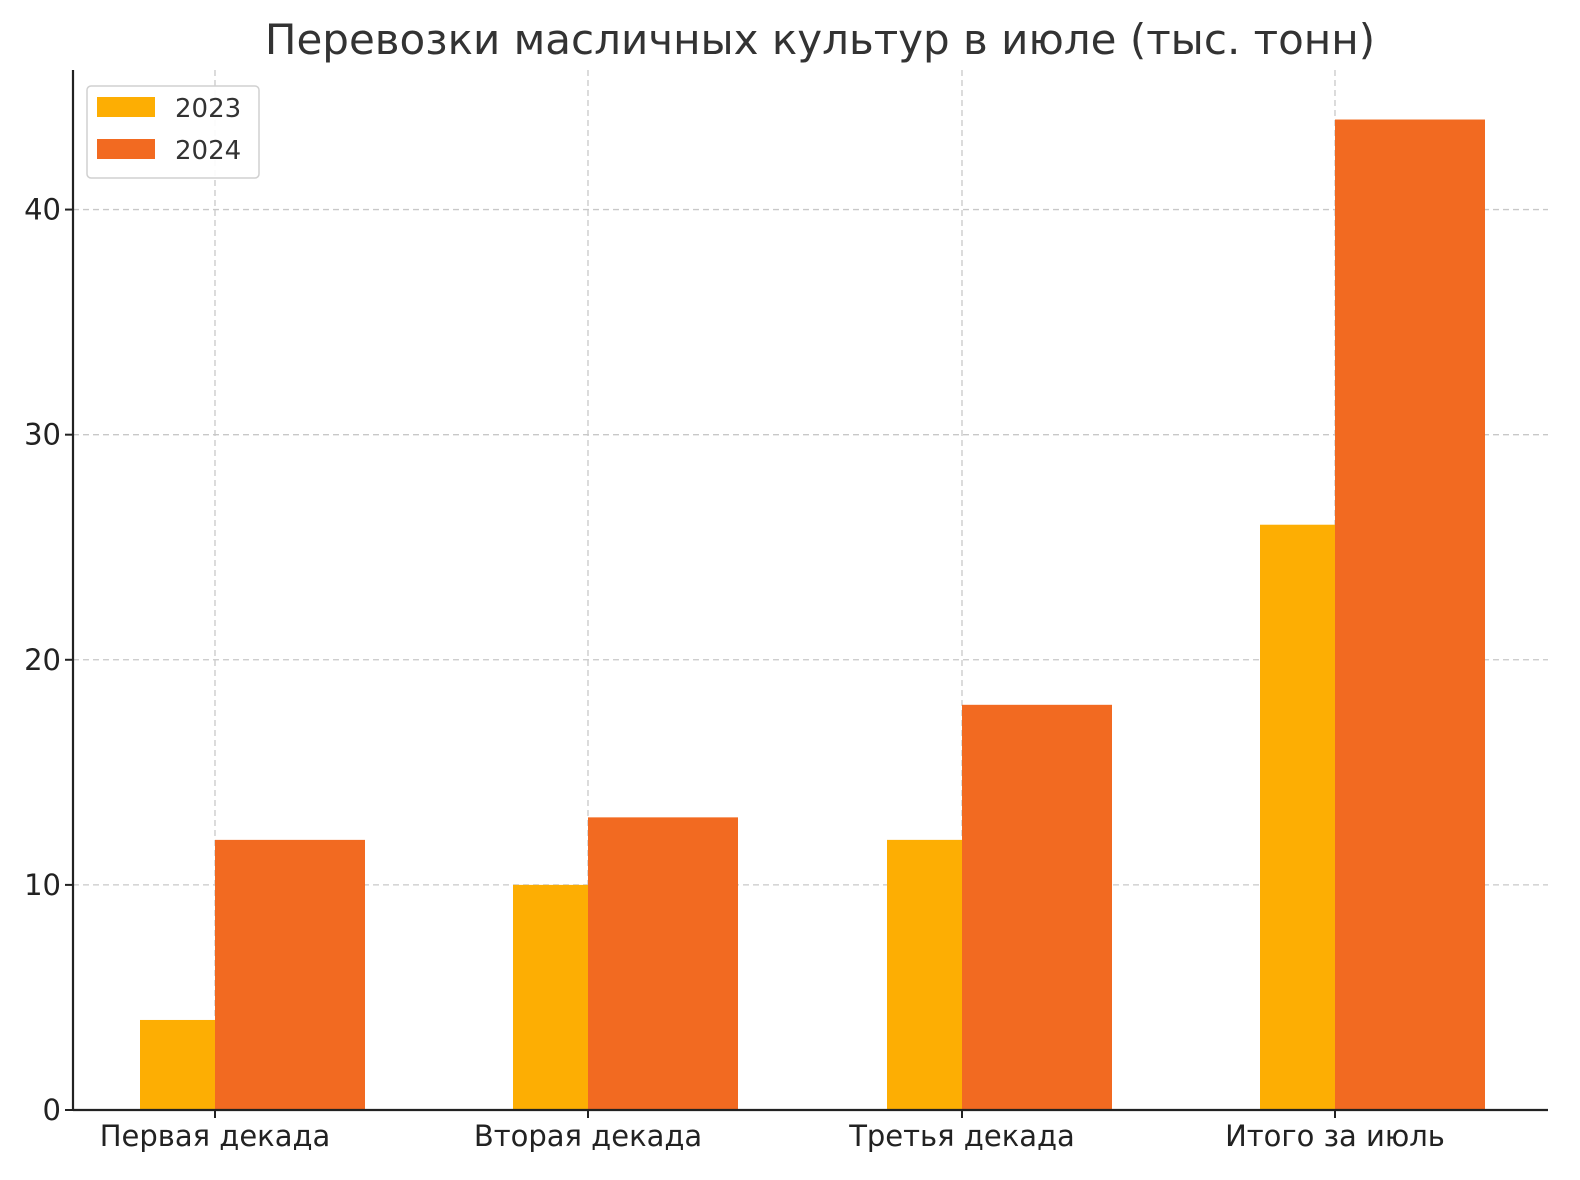  Describe the element at coordinates (42, 660) in the screenshot. I see `y-tick-label: 20` at that location.